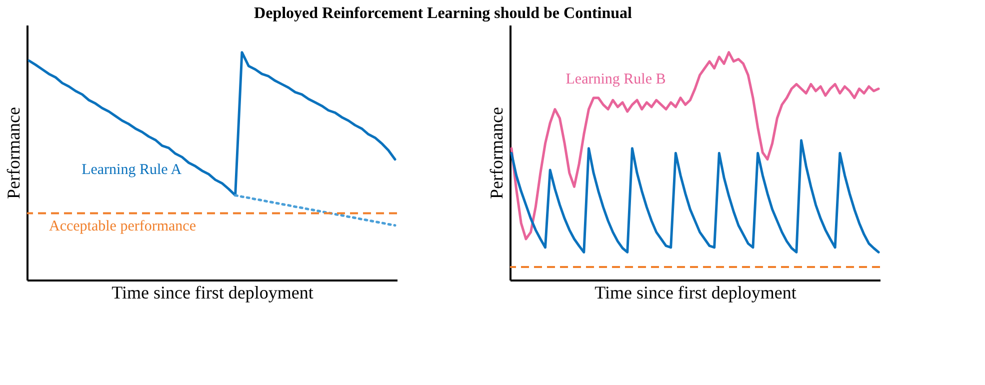 Image resolution: width=985 pixels, height=385 pixels. Describe the element at coordinates (616, 79) in the screenshot. I see `series-label: Learning Rule B` at that location.